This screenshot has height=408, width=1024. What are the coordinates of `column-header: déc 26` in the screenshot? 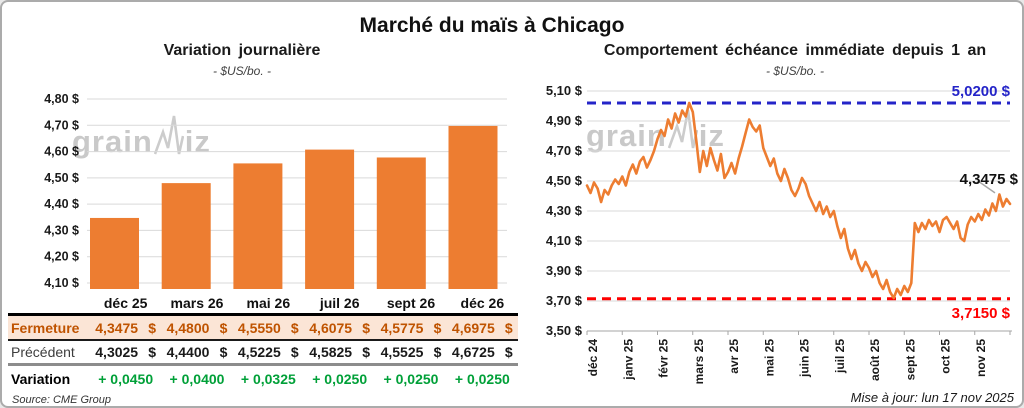 It's located at (482, 303).